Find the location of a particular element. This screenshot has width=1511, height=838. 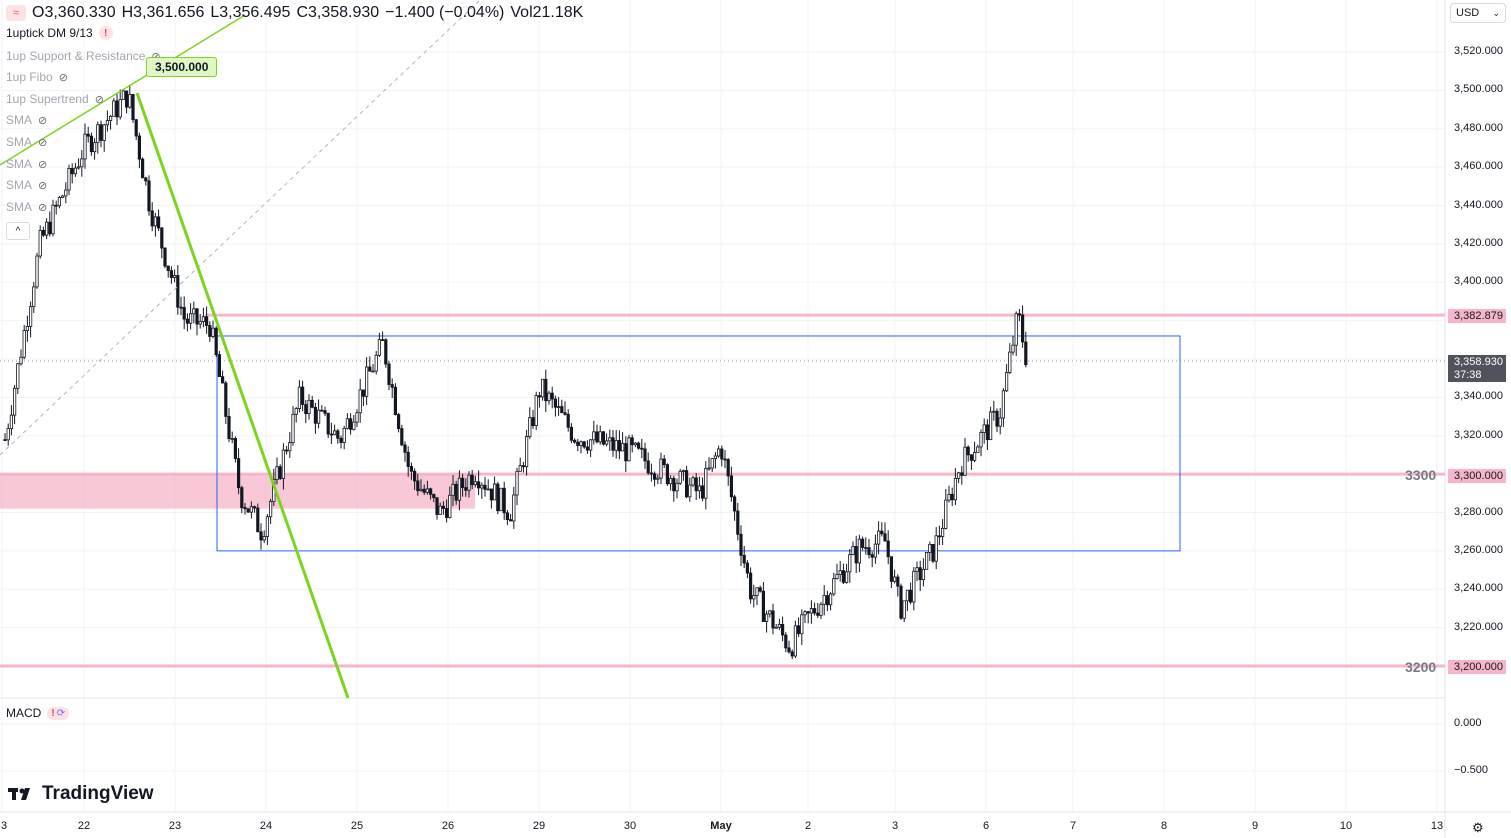

indicator-sma-3: SMA ⊘ is located at coordinates (26, 164).